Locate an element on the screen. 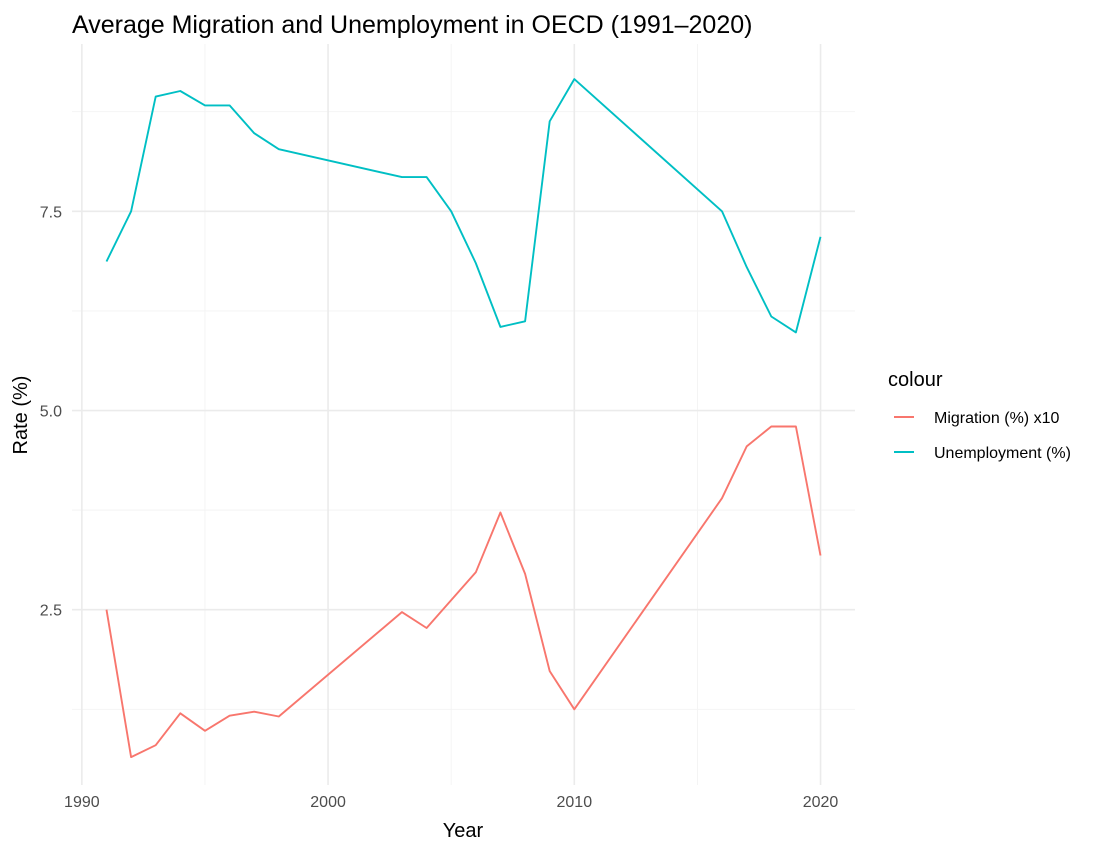  legend-item-unemployment: Unemployment (%) is located at coordinates (982, 453).